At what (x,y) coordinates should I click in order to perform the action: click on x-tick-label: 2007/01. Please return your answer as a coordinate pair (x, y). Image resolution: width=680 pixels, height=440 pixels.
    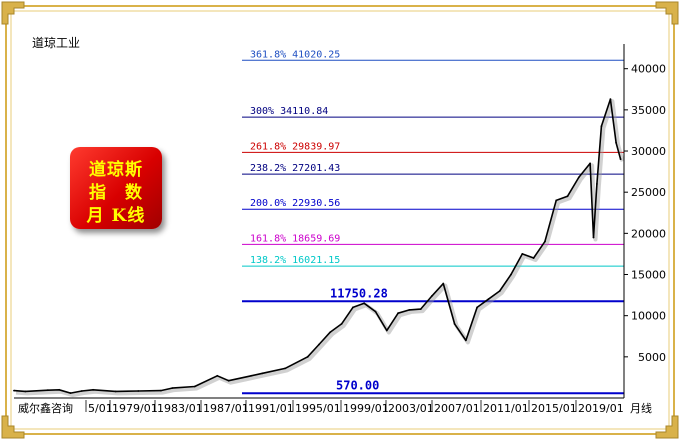
    Looking at the image, I should click on (457, 408).